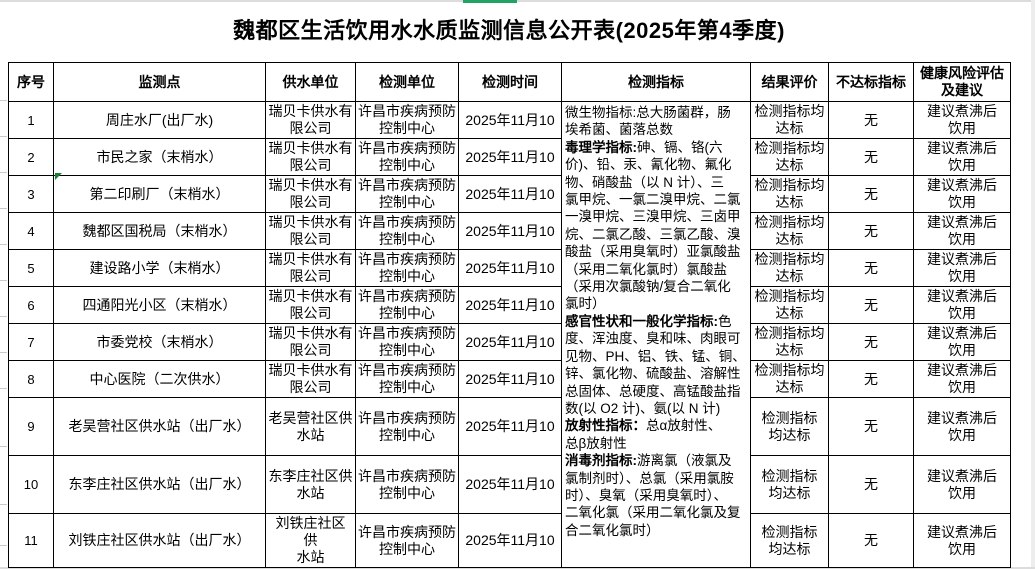  Describe the element at coordinates (517, 568) in the screenshot. I see `window-bottom-edge` at that location.